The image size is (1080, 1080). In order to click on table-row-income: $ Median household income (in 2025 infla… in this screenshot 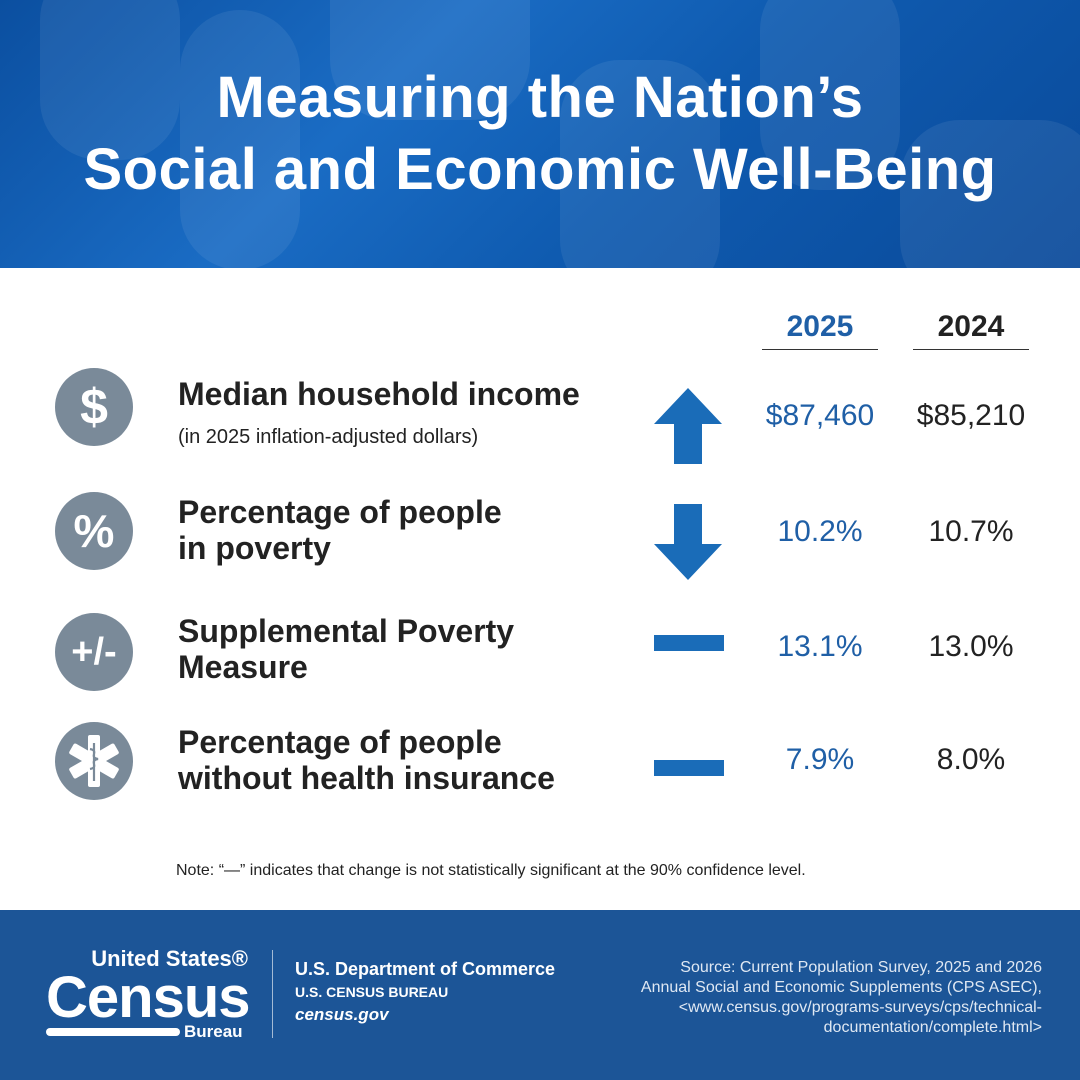, I will do `click(540, 418)`.